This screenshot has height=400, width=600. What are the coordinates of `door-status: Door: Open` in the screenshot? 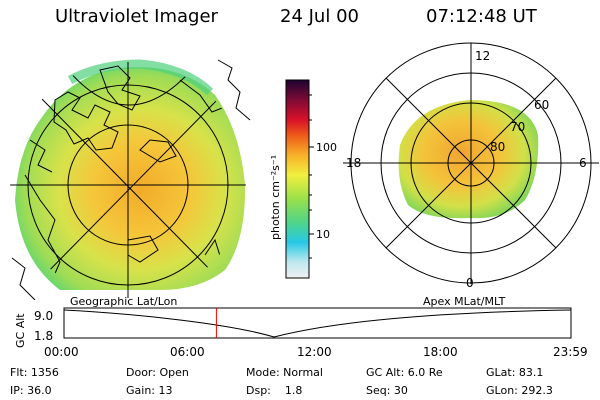 It's located at (157, 372).